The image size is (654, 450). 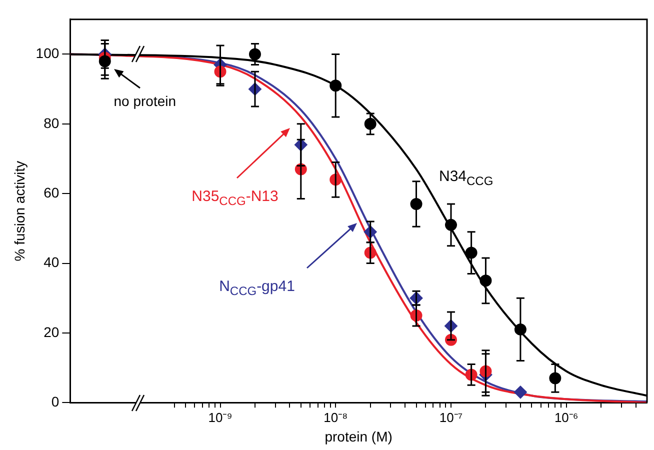 What do you see at coordinates (52, 332) in the screenshot?
I see `y-tick-label: 20` at bounding box center [52, 332].